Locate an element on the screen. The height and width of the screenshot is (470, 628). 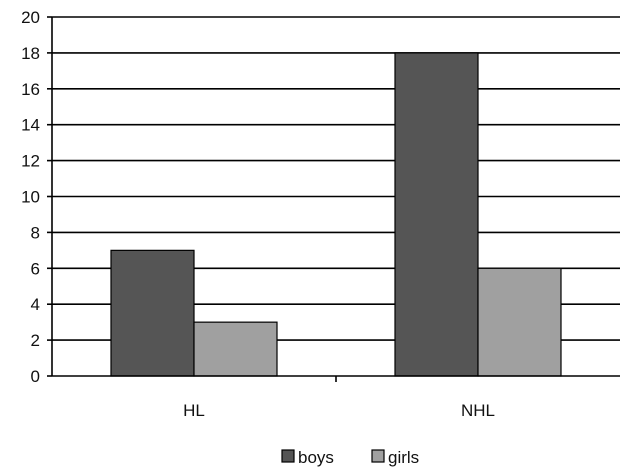
y-tick-labels: 0 2 4 6 8 10 12 14 16 18 20 is located at coordinates (30, 197).